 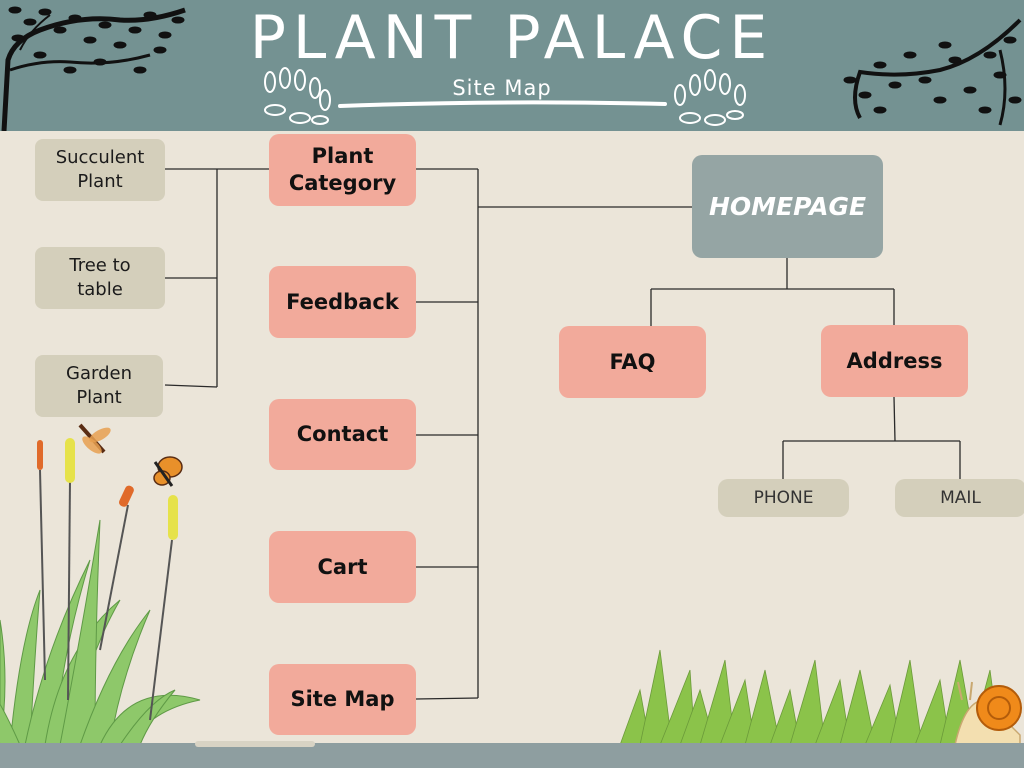 I want to click on category-tree-to-table: Tree to table, so click(x=100, y=278).